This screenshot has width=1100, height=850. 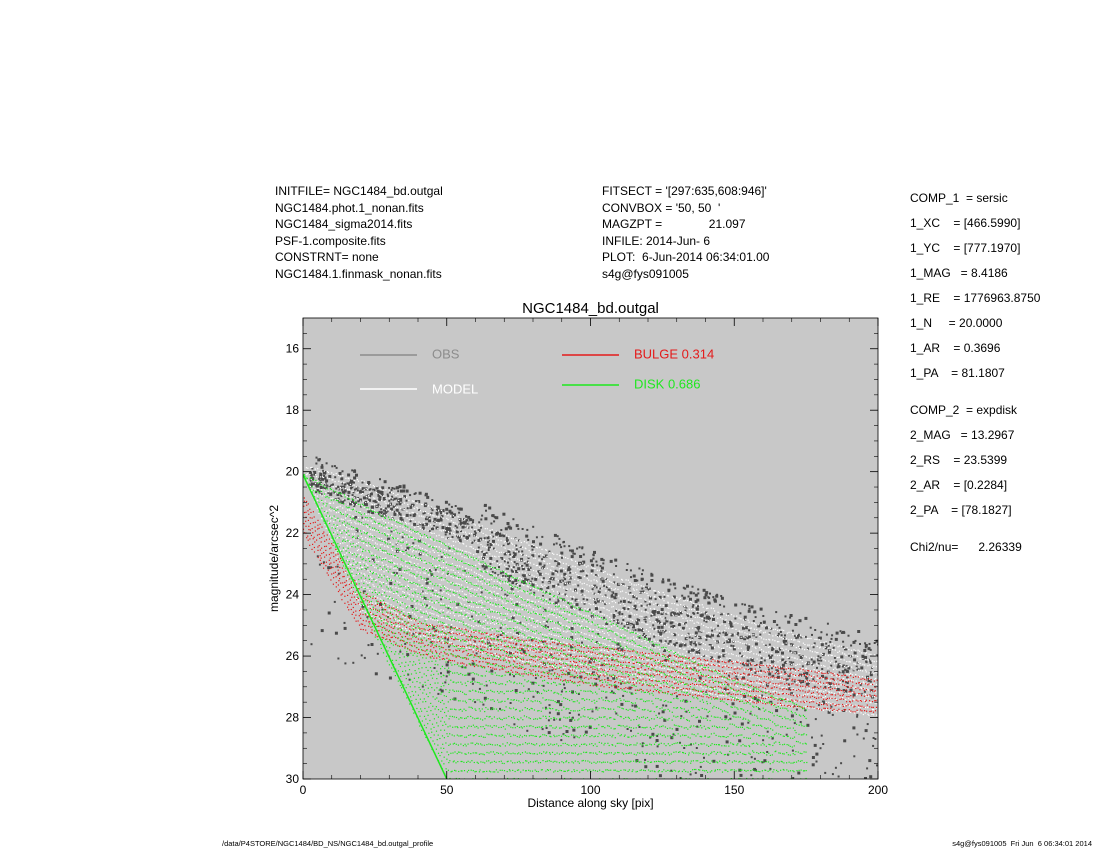 I want to click on series-bulge-points, so click(x=590, y=605).